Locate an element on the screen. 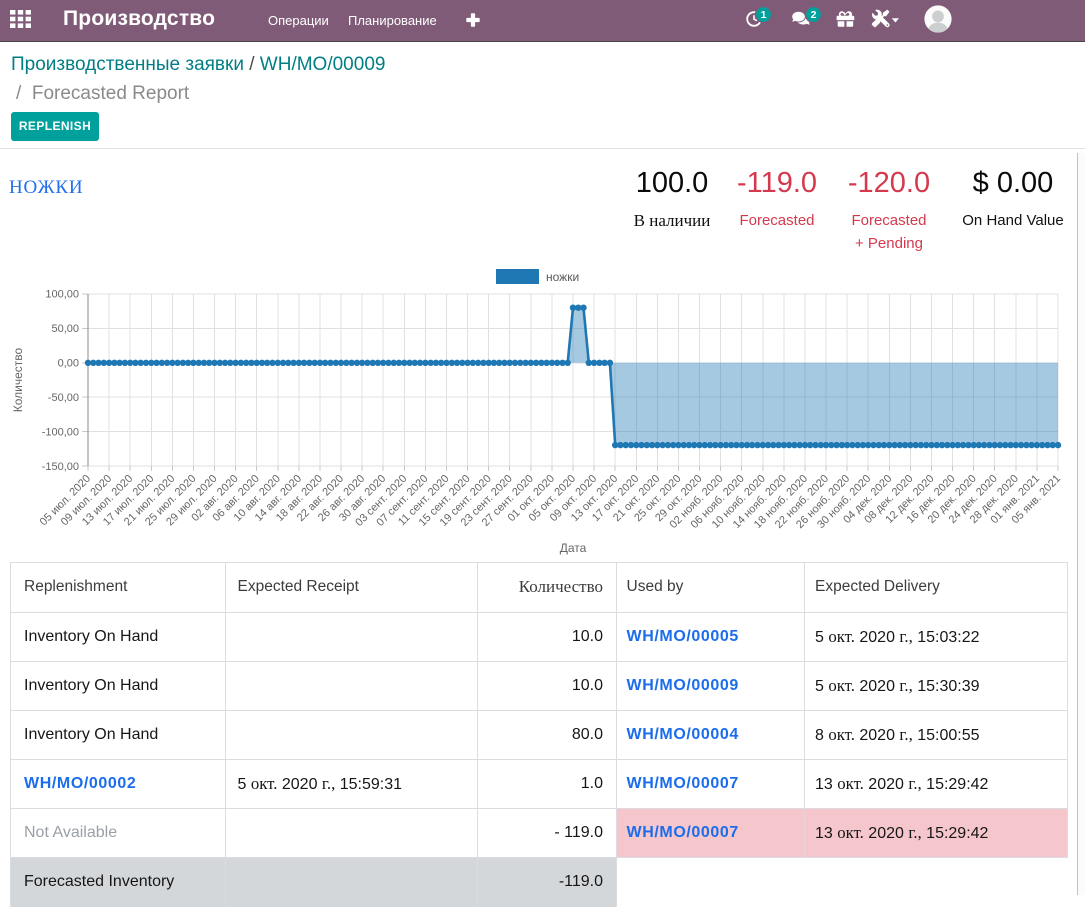 The image size is (1085, 907). svg-text: Дата is located at coordinates (573, 548).